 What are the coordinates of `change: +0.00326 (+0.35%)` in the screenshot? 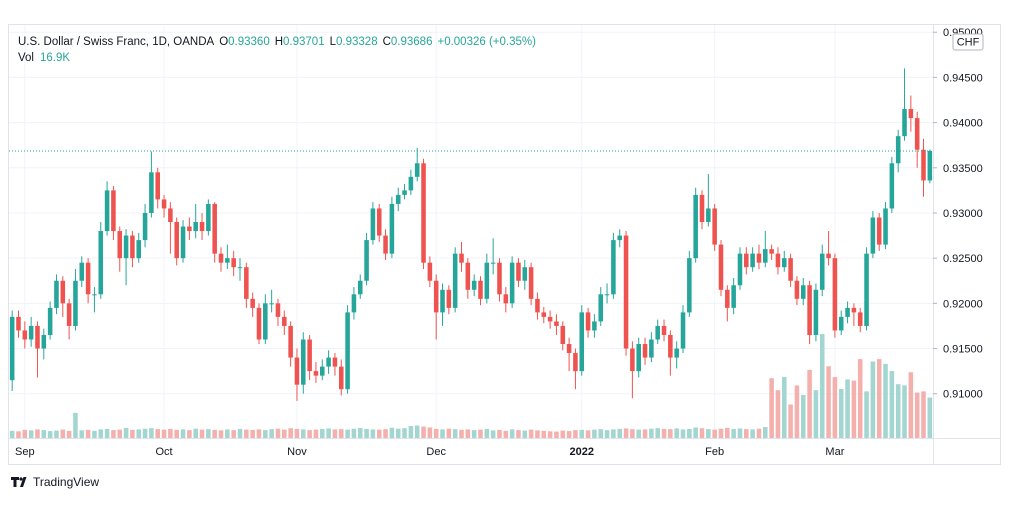 It's located at (486, 42).